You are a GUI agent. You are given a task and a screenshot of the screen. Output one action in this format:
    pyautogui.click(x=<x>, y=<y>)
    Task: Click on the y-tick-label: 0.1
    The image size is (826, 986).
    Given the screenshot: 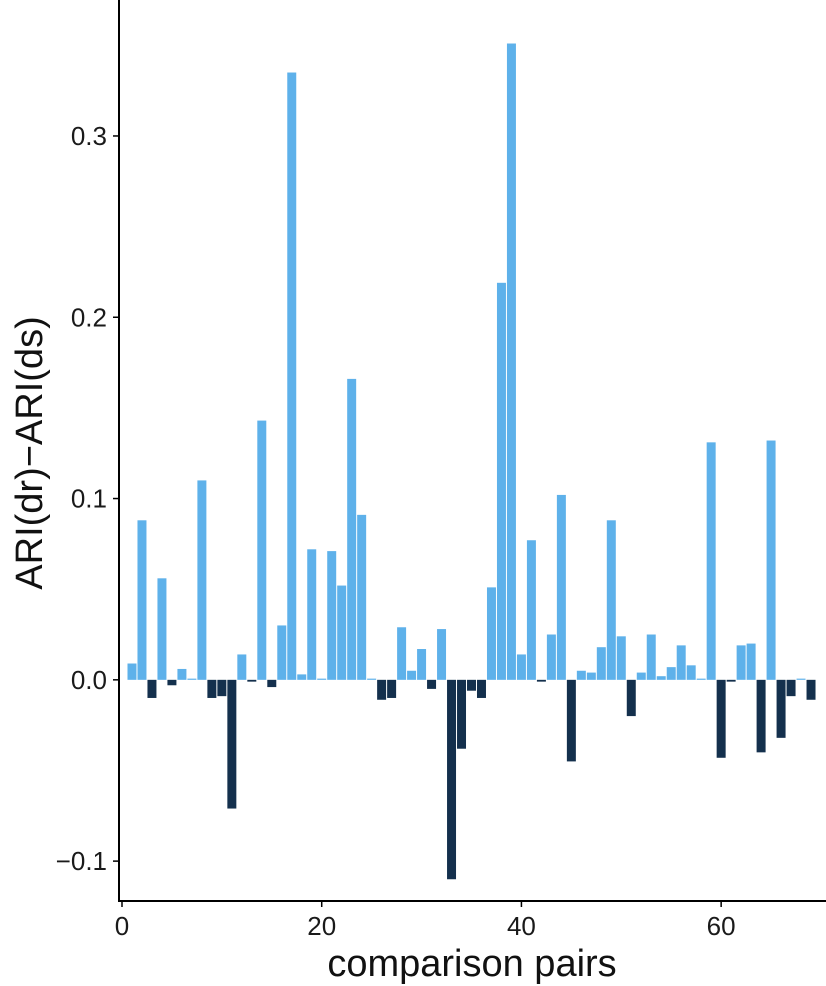 What is the action you would take?
    pyautogui.click(x=89, y=499)
    